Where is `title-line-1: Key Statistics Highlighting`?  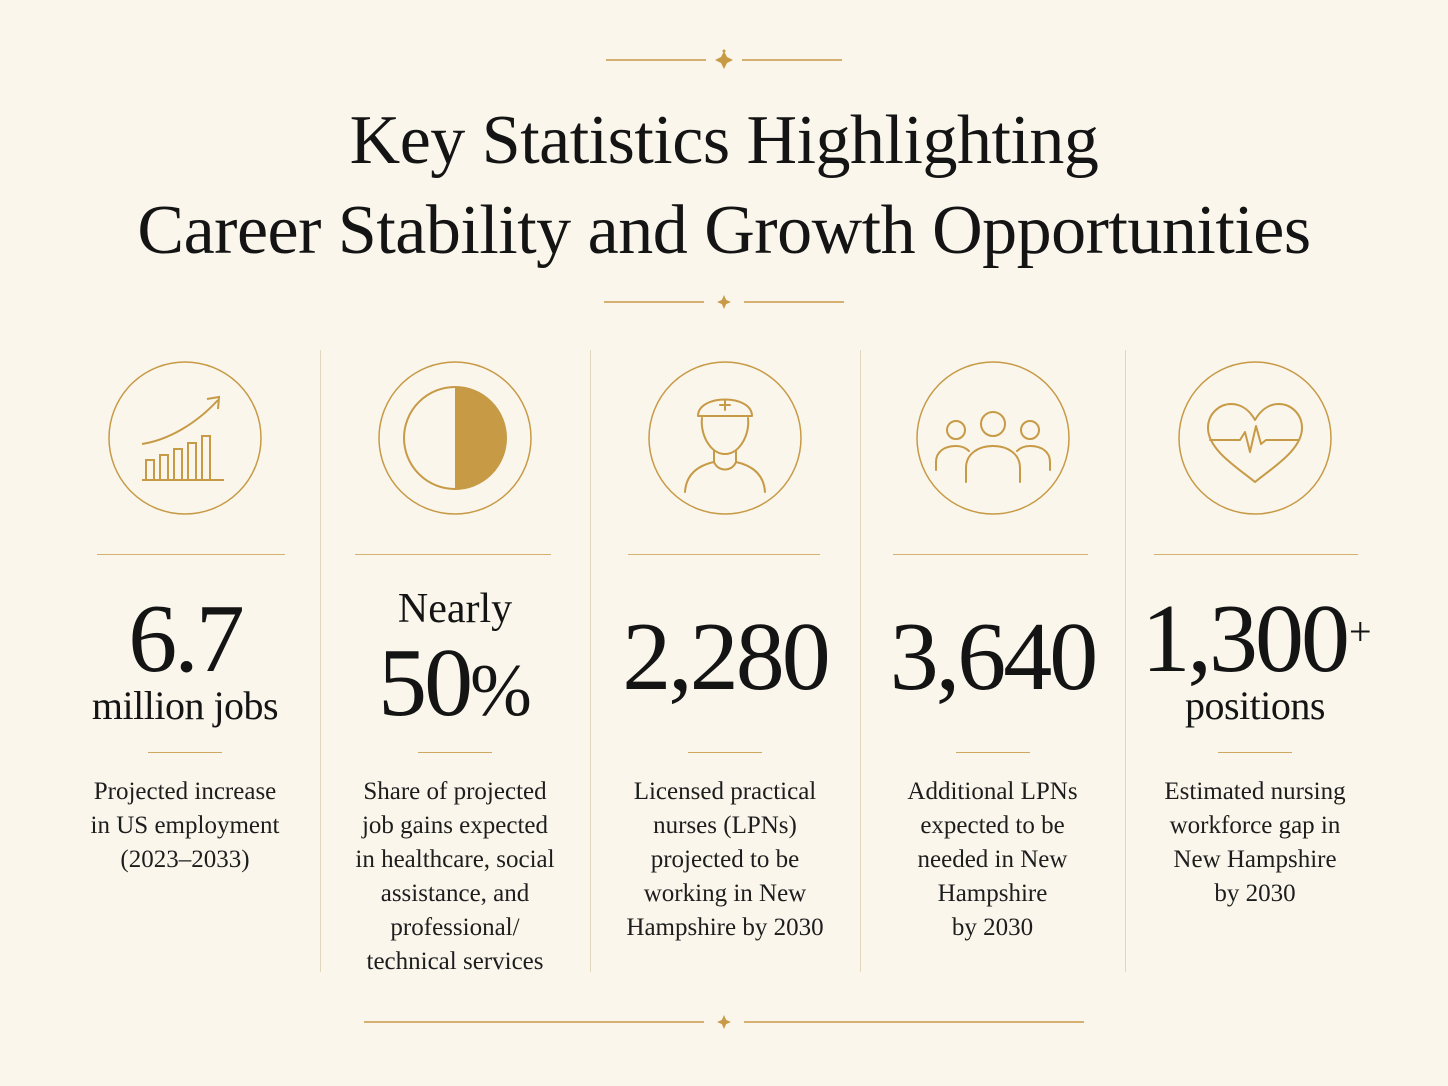 title-line-1: Key Statistics Highlighting is located at coordinates (724, 140).